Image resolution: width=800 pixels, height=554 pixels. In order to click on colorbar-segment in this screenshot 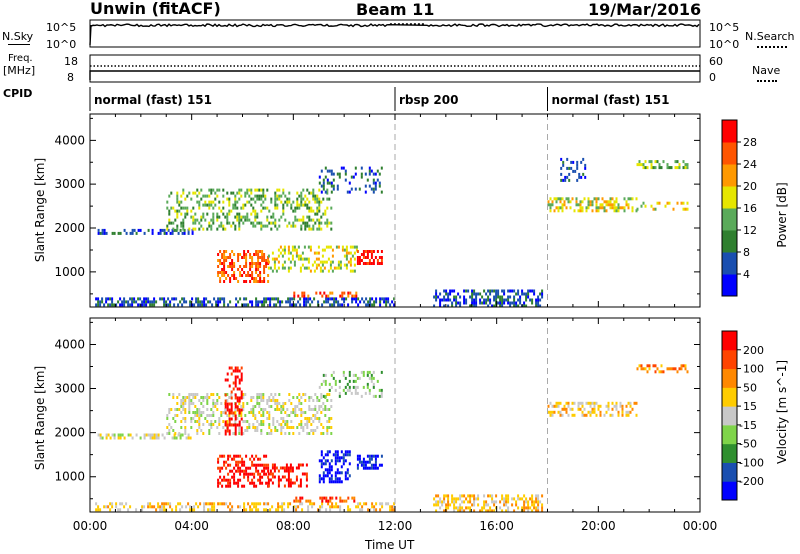, I will do `click(729, 434)`.